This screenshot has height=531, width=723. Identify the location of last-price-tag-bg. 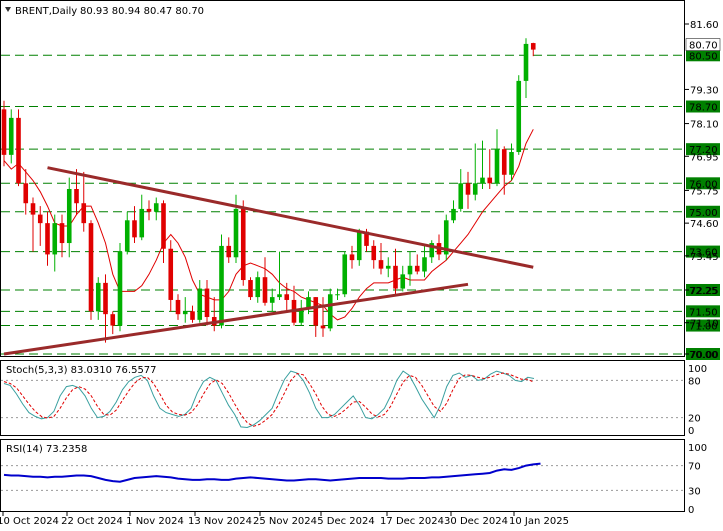
(703, 44).